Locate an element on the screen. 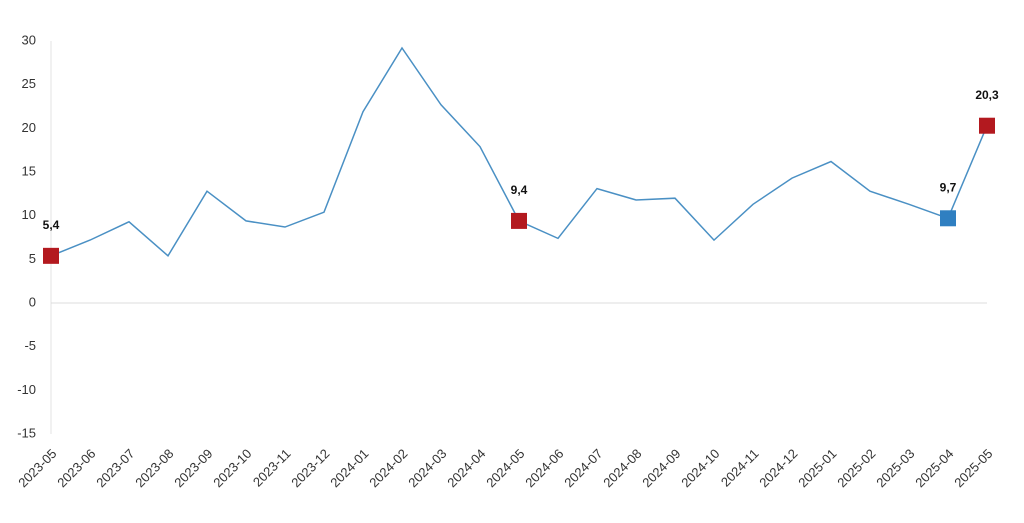 The height and width of the screenshot is (523, 1024). y-tick-label: 10 is located at coordinates (29, 214).